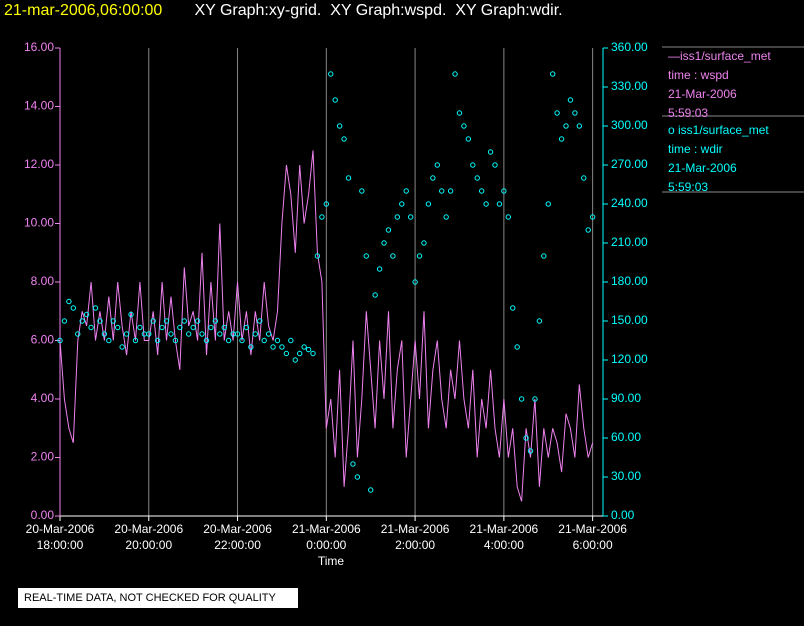  I want to click on y-tick-label: 8.00, so click(43, 281).